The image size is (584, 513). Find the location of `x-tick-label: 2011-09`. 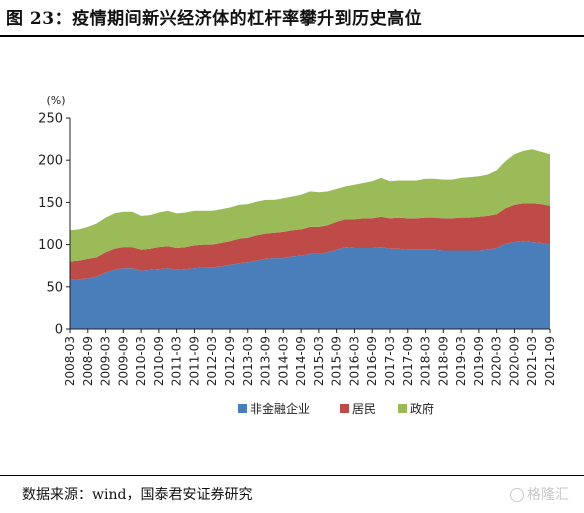

x-tick-label: 2011-09 is located at coordinates (194, 361).